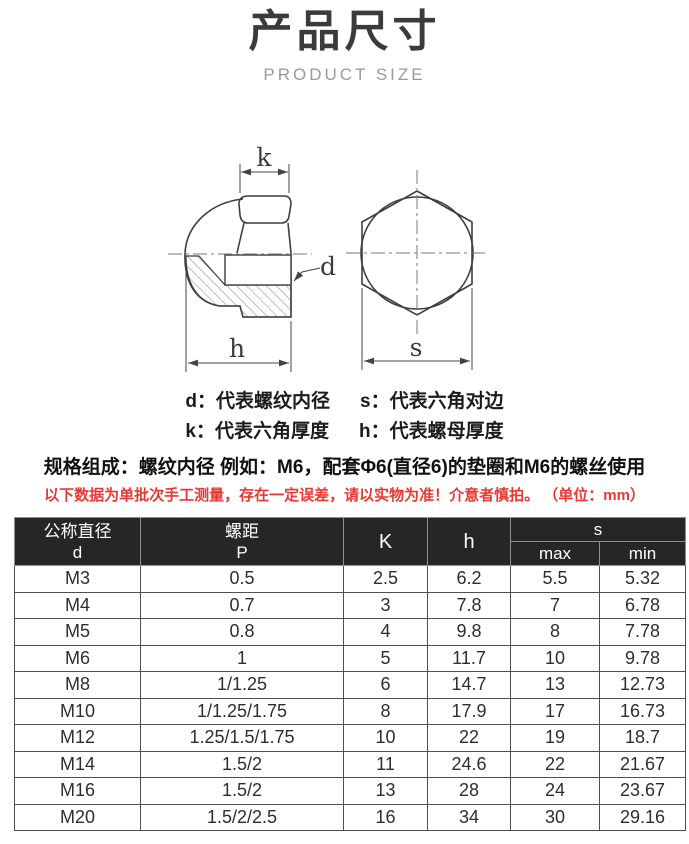 Image resolution: width=689 pixels, height=844 pixels. Describe the element at coordinates (242, 579) in the screenshot. I see `table-cell: 0.5` at that location.